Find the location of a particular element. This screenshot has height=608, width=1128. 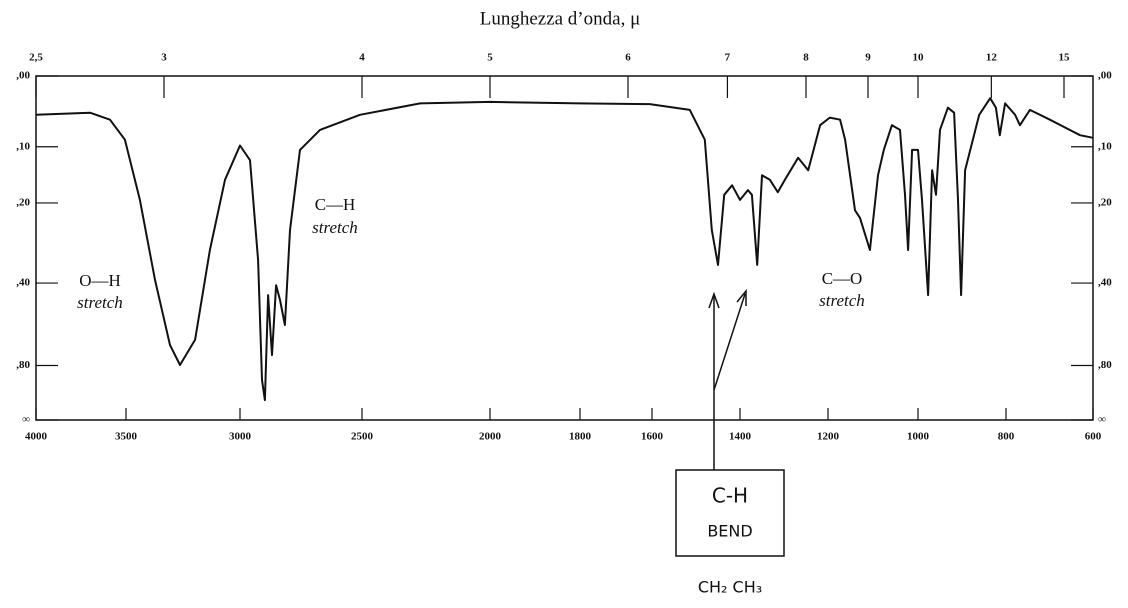

y2-tick-label: ,00 is located at coordinates (1105, 76).